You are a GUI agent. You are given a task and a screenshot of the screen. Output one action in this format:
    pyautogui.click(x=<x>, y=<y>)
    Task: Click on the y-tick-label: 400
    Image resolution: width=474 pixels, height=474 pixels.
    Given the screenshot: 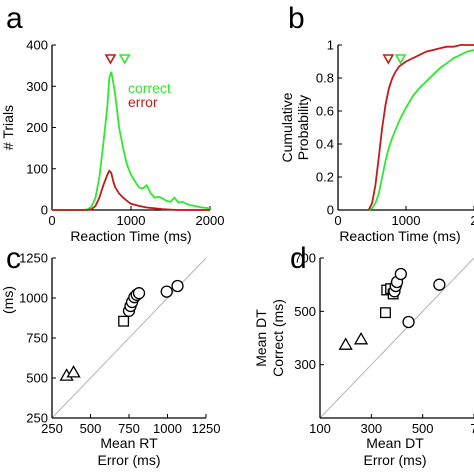 What is the action you would take?
    pyautogui.click(x=37, y=45)
    